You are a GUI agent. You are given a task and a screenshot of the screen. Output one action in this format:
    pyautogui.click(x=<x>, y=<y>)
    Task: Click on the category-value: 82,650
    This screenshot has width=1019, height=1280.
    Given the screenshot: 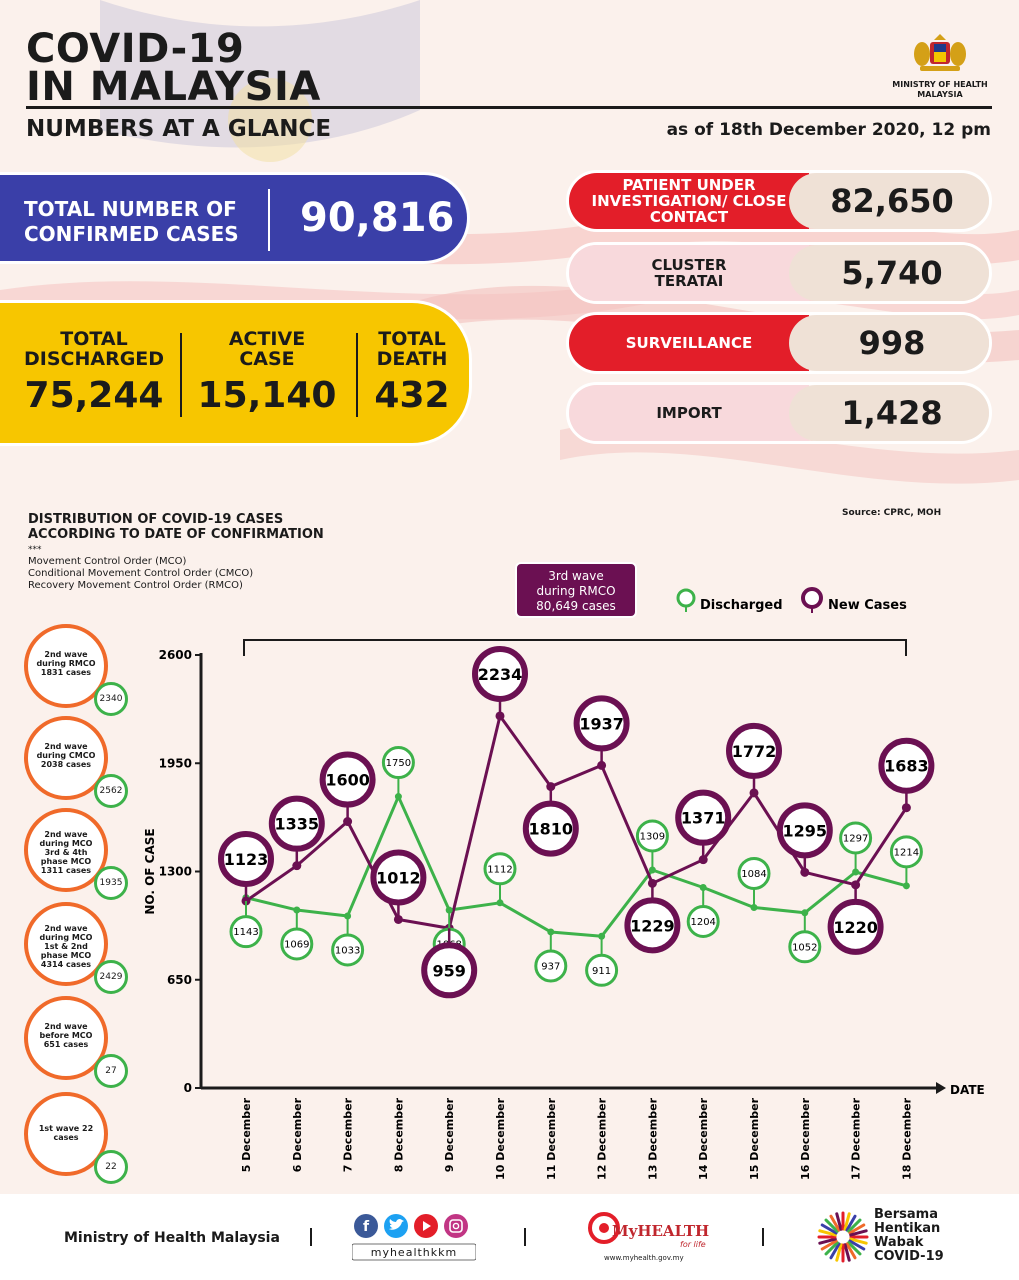 What is the action you would take?
    pyautogui.click(x=889, y=201)
    